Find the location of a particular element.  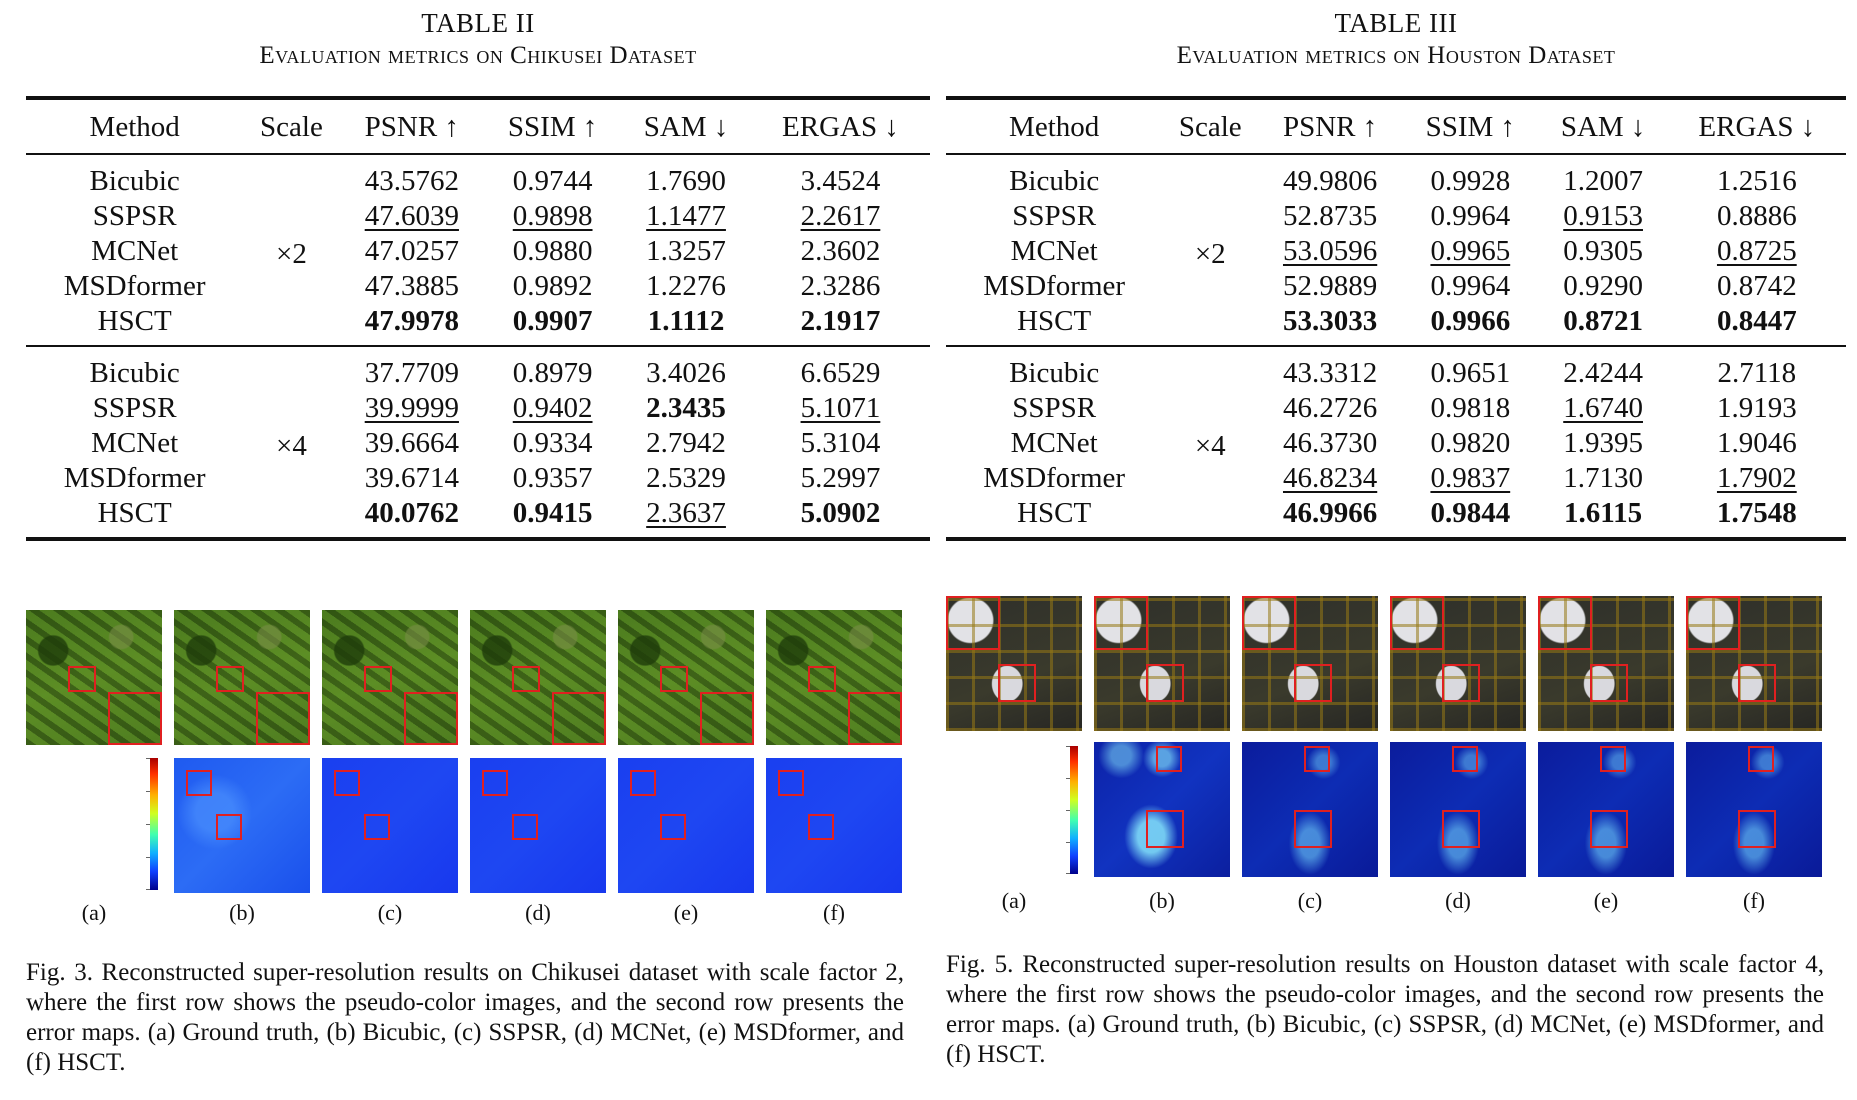

ssim-cell: 0.9820 is located at coordinates (1470, 442).